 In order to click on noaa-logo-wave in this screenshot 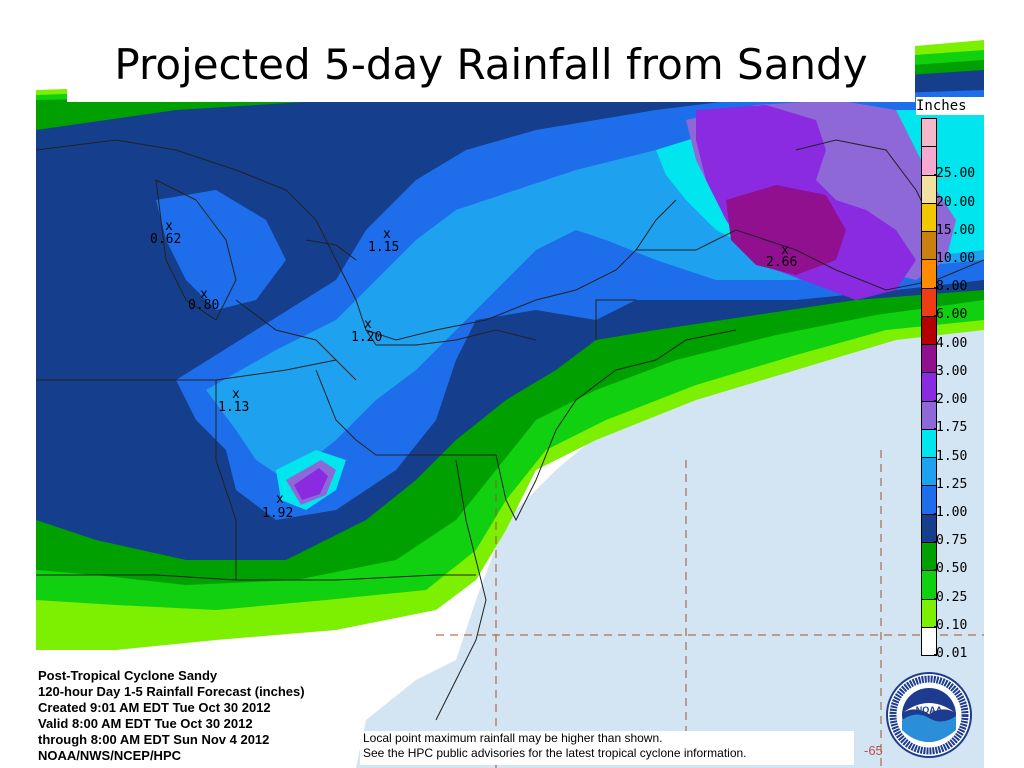, I will do `click(929, 728)`.